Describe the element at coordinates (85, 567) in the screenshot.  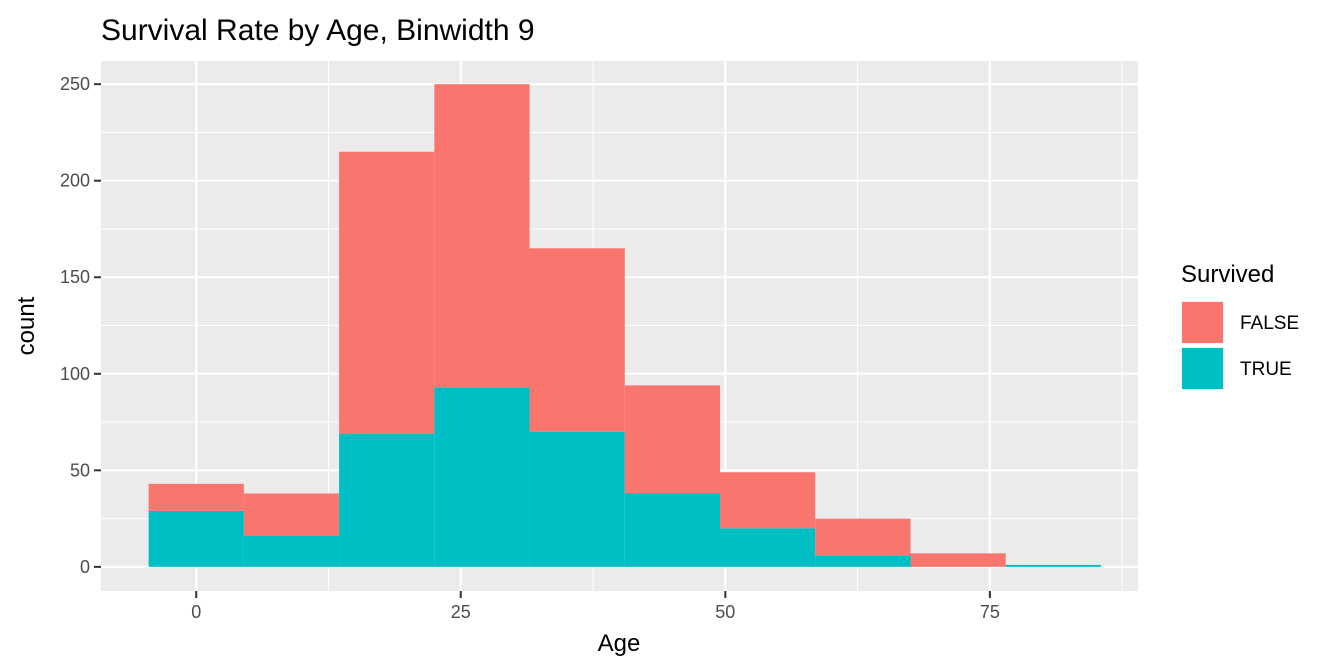
I see `y-tick-label: 0` at that location.